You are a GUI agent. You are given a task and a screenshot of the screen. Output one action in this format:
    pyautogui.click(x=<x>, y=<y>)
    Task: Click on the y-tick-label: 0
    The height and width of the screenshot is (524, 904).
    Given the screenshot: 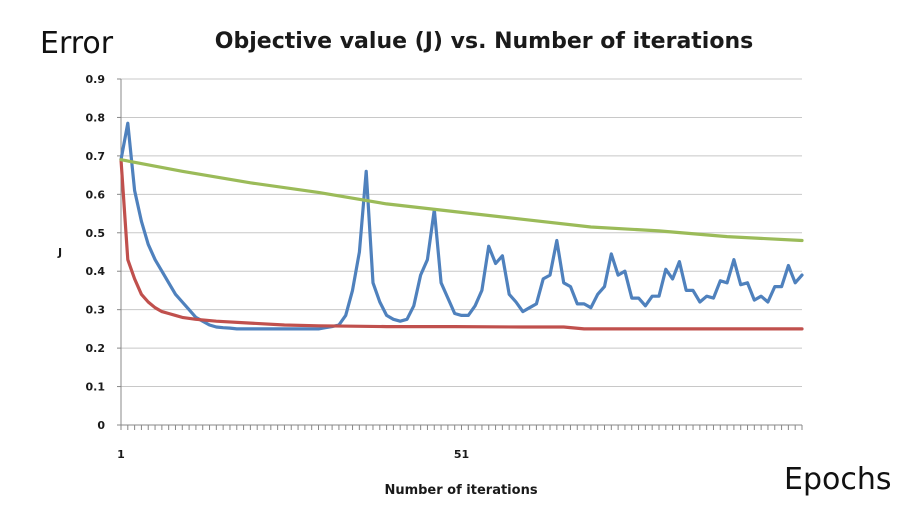 What is the action you would take?
    pyautogui.click(x=101, y=425)
    